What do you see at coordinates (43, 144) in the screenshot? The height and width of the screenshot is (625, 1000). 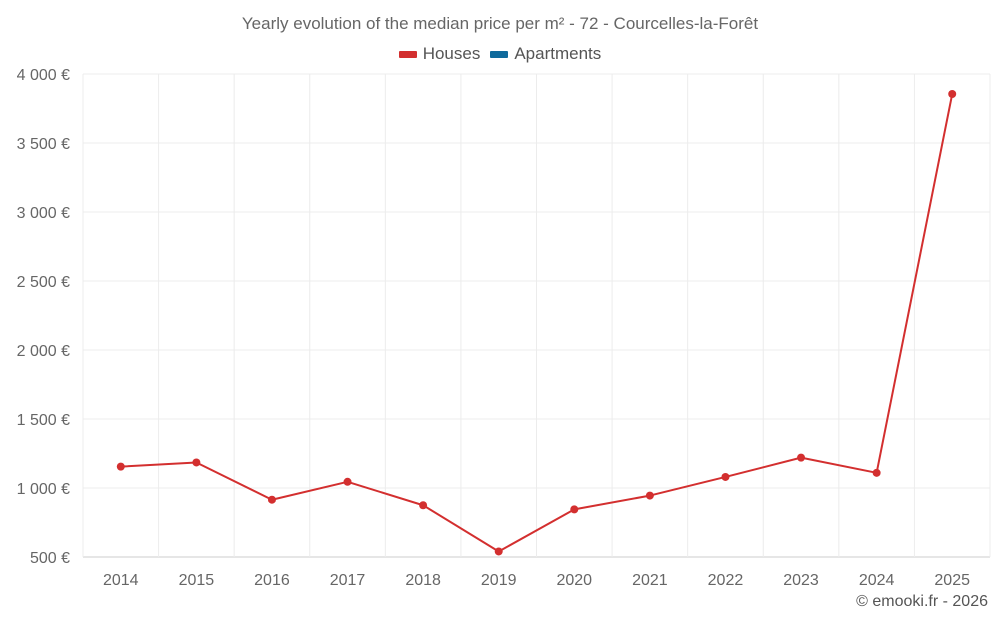 I see `y-tick-label: 3 500 €` at bounding box center [43, 144].